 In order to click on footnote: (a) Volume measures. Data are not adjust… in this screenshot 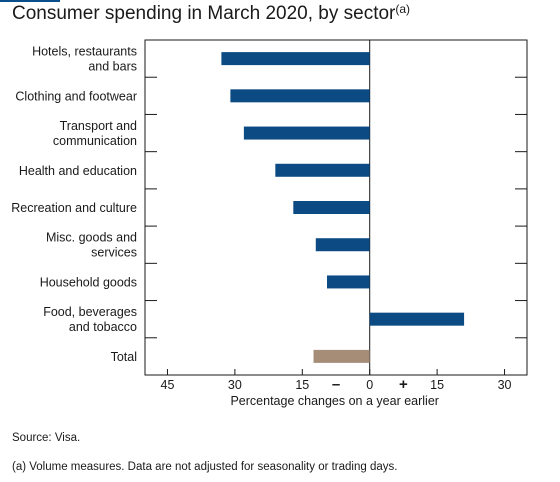, I will do `click(205, 467)`.